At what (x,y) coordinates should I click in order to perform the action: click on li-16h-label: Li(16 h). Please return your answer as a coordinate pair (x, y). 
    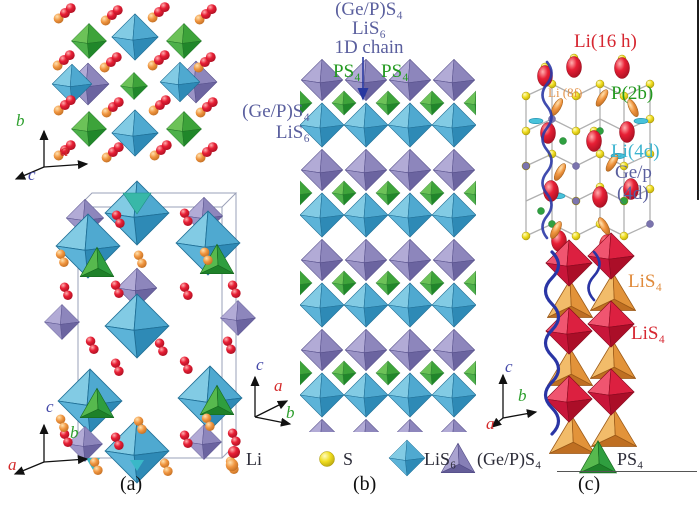
    Looking at the image, I should click on (605, 41).